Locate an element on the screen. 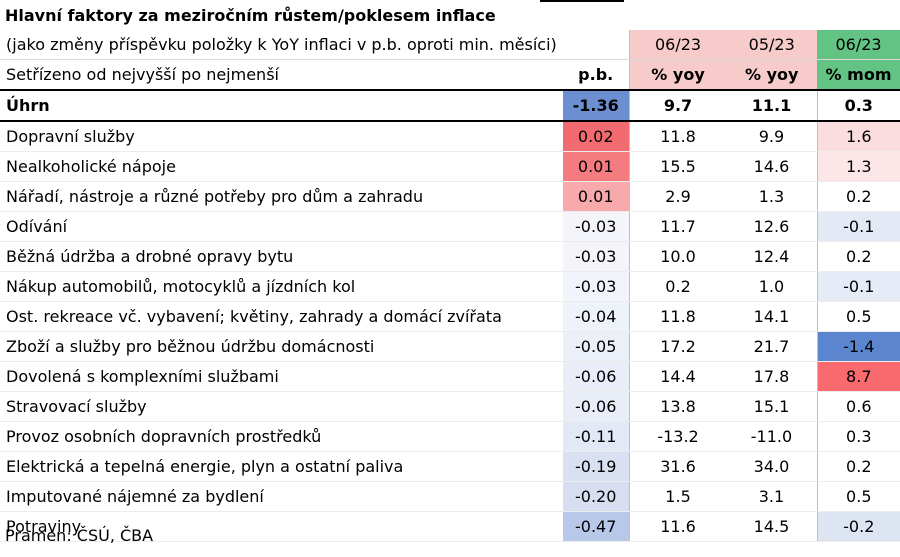 The height and width of the screenshot is (557, 900). row-mom-0623: 0.3 is located at coordinates (858, 436).